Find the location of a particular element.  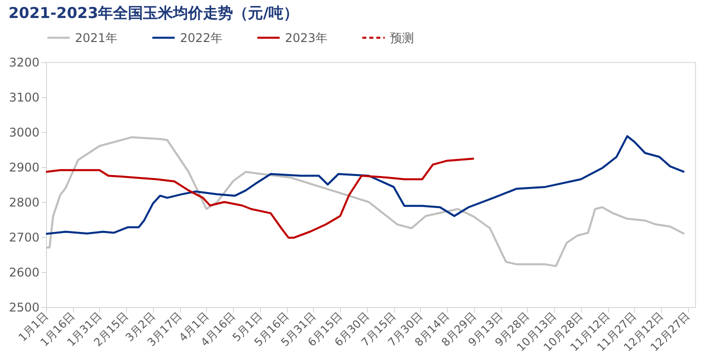

y-tick-label: 2700 is located at coordinates (24, 237).